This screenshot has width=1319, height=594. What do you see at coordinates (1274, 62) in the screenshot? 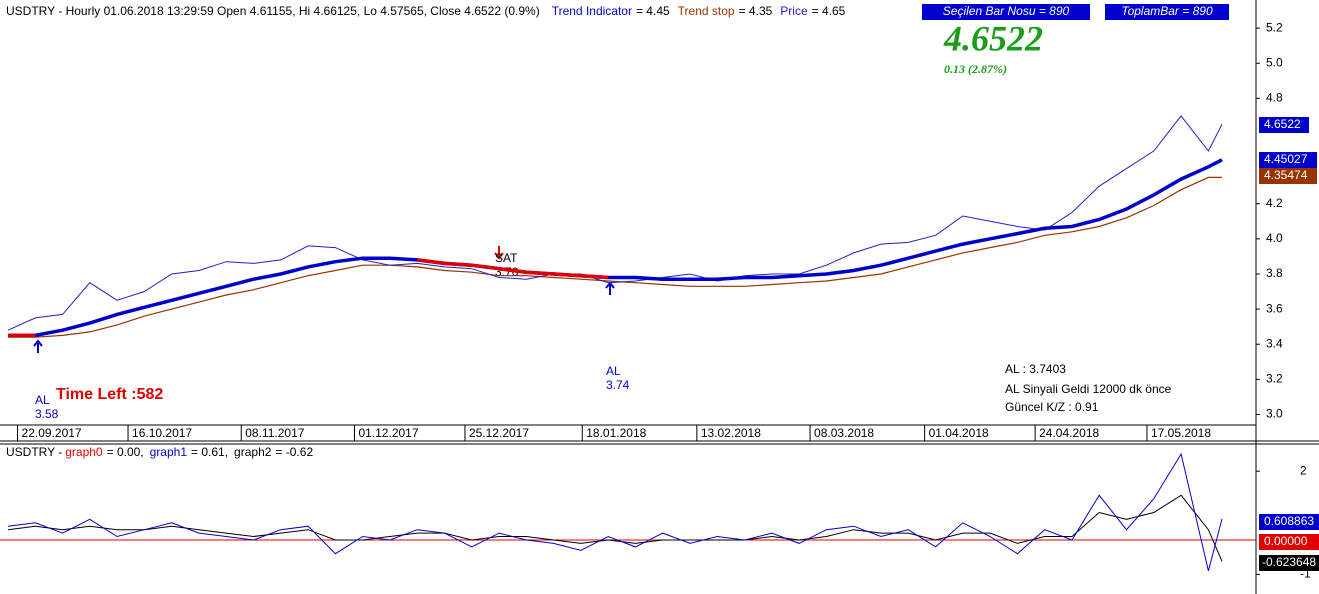
I see `y-tick-label: 5.0` at bounding box center [1274, 62].